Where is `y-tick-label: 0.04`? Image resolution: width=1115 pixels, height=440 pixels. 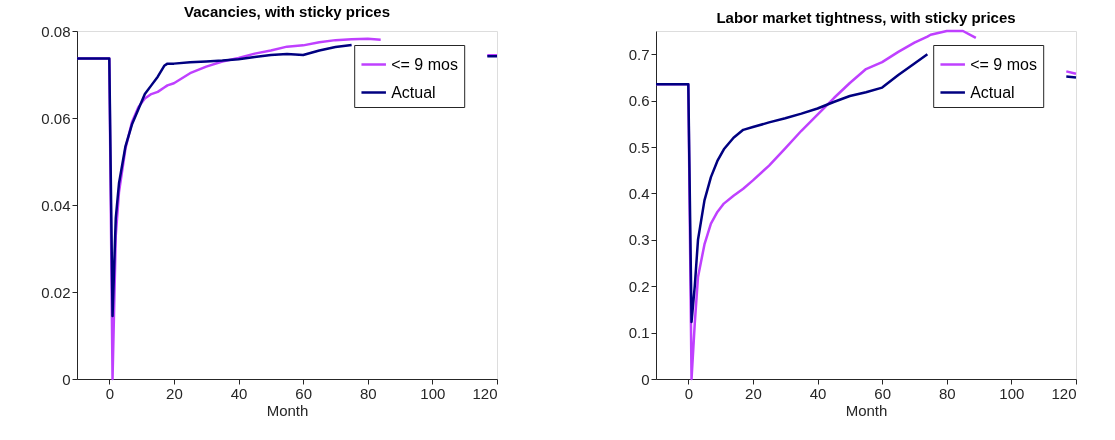 y-tick-label: 0.04 is located at coordinates (56, 205).